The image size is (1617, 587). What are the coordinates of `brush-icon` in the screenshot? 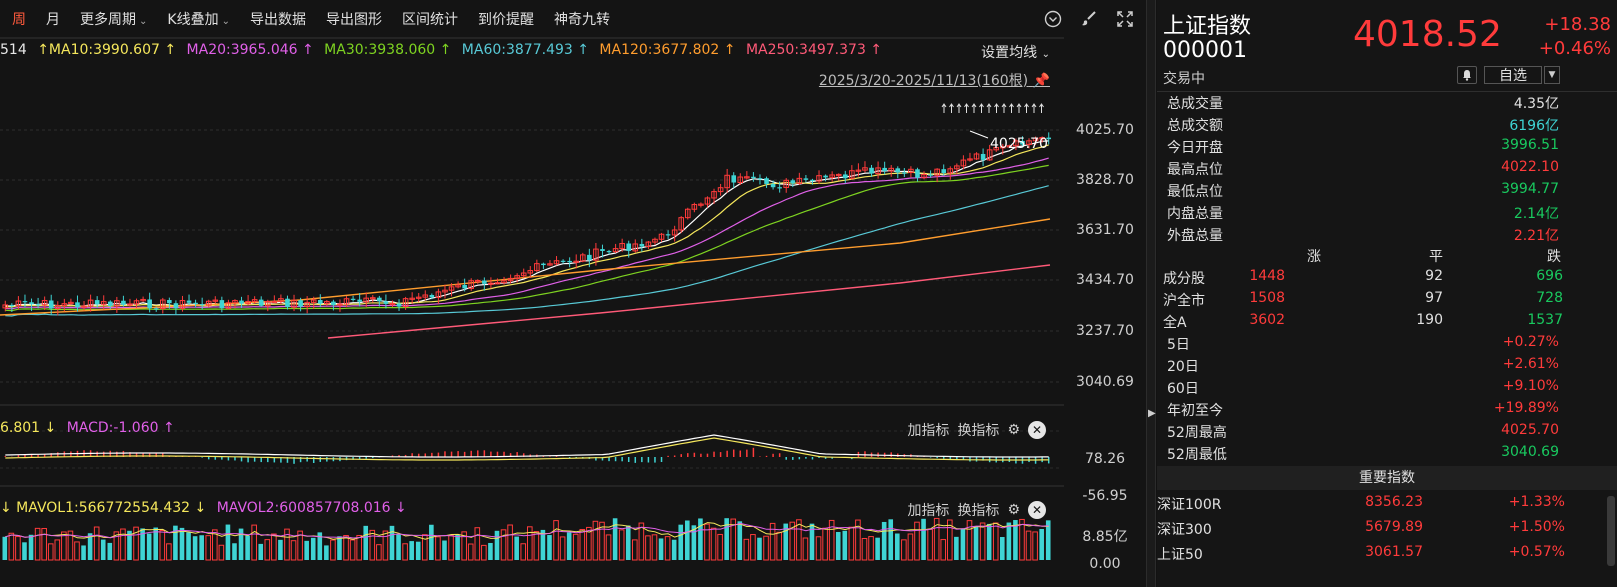 It's located at (1089, 19).